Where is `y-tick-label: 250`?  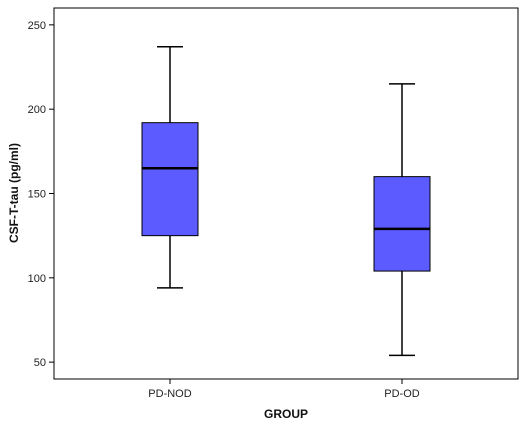
y-tick-label: 250 is located at coordinates (37, 26).